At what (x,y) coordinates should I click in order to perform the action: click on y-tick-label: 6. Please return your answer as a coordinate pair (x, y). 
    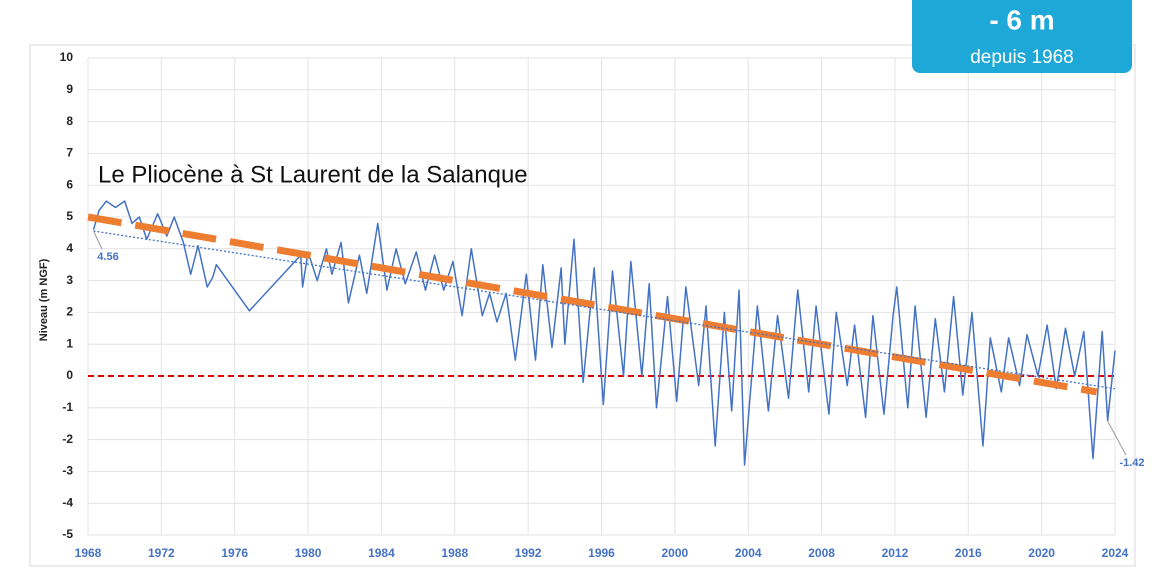
    Looking at the image, I should click on (69, 184).